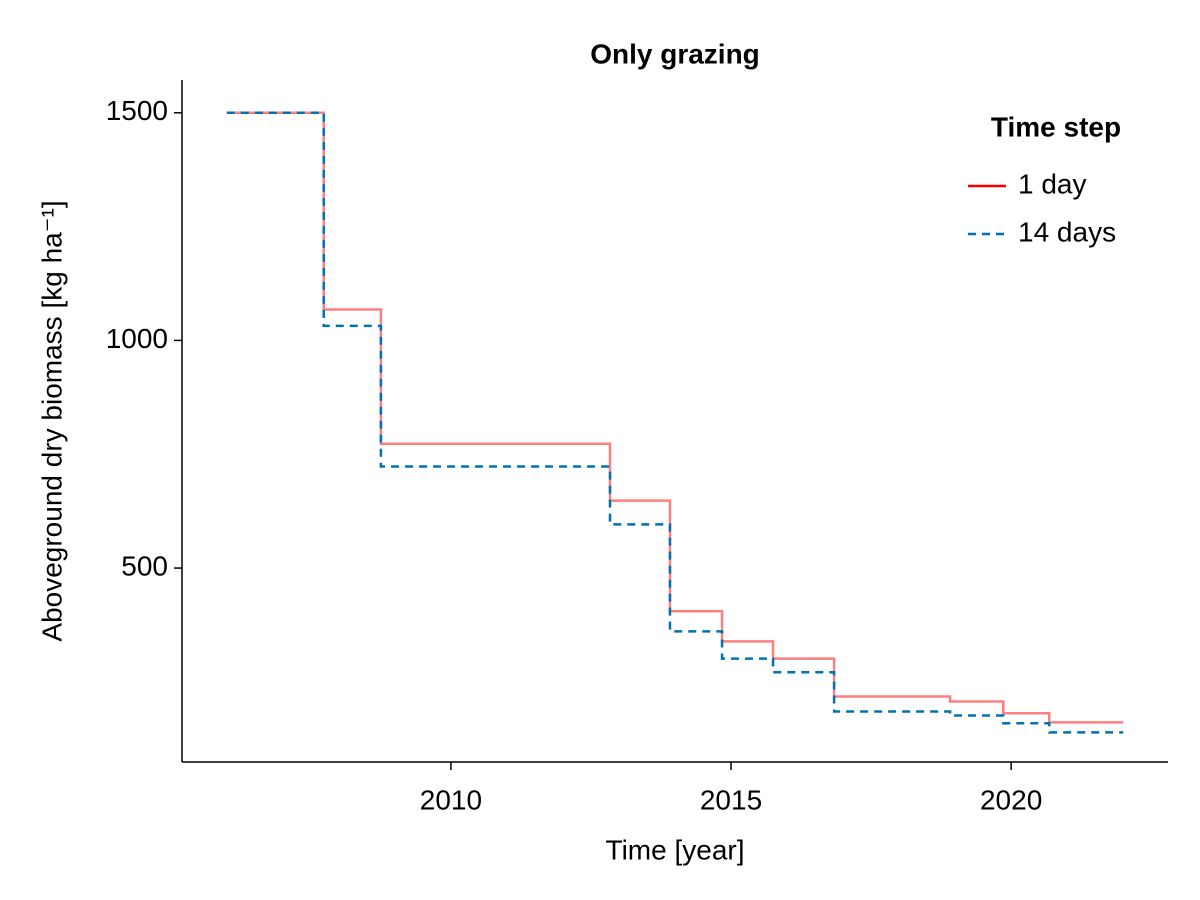 Image resolution: width=1200 pixels, height=900 pixels. I want to click on y-tick-label: 500, so click(144, 565).